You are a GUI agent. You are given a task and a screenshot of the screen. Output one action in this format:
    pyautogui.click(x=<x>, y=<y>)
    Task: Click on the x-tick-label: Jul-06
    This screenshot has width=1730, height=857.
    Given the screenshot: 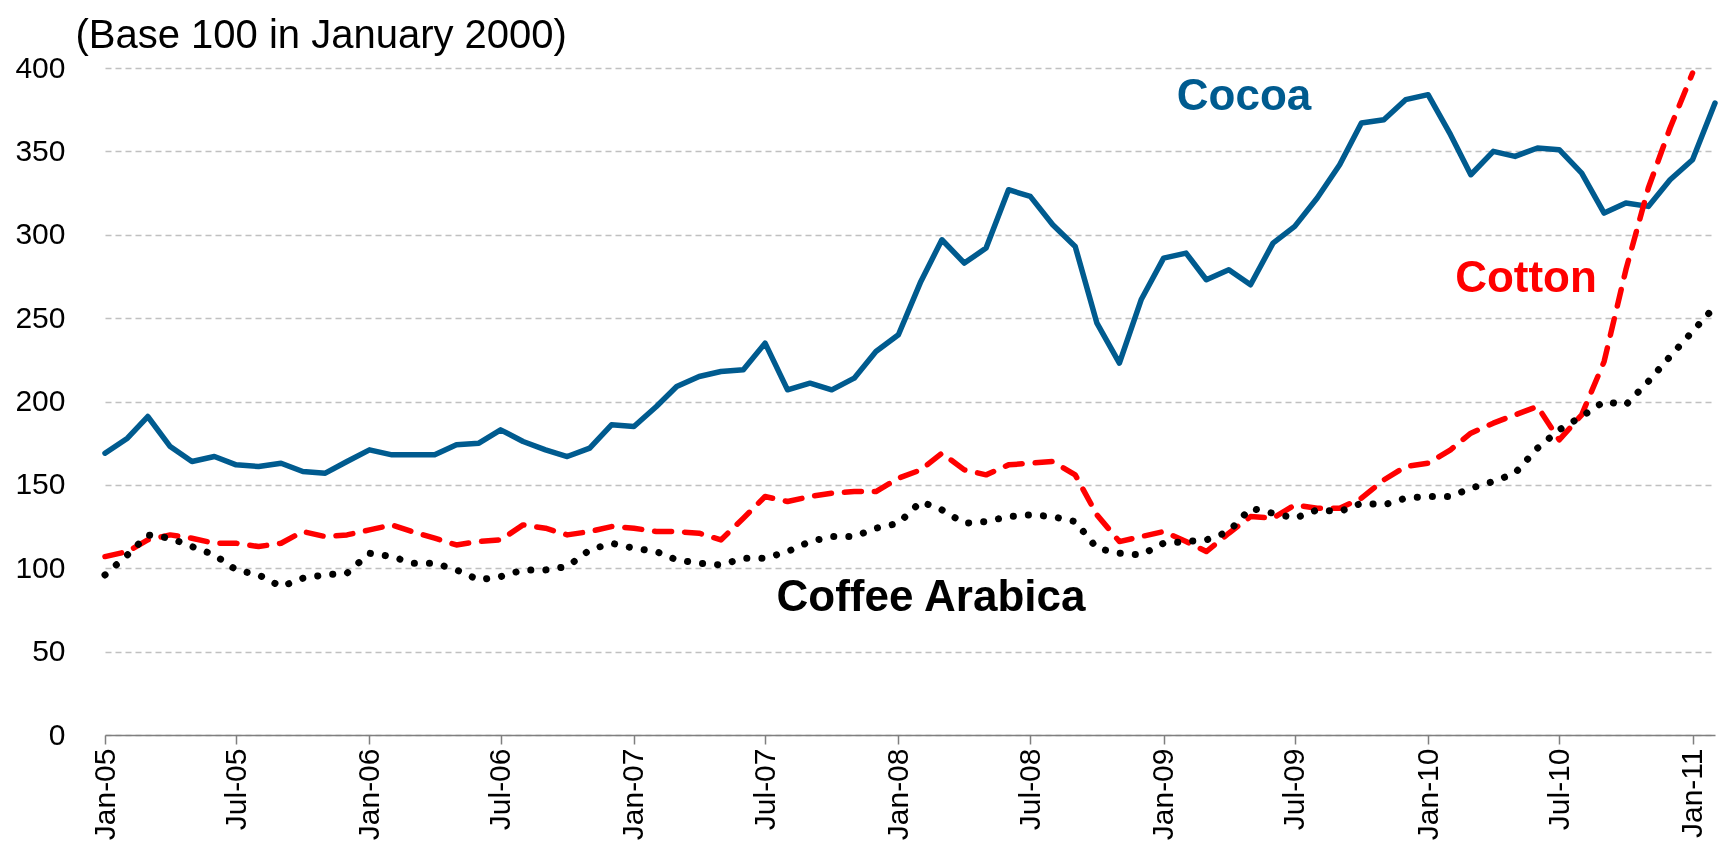 What is the action you would take?
    pyautogui.click(x=500, y=789)
    